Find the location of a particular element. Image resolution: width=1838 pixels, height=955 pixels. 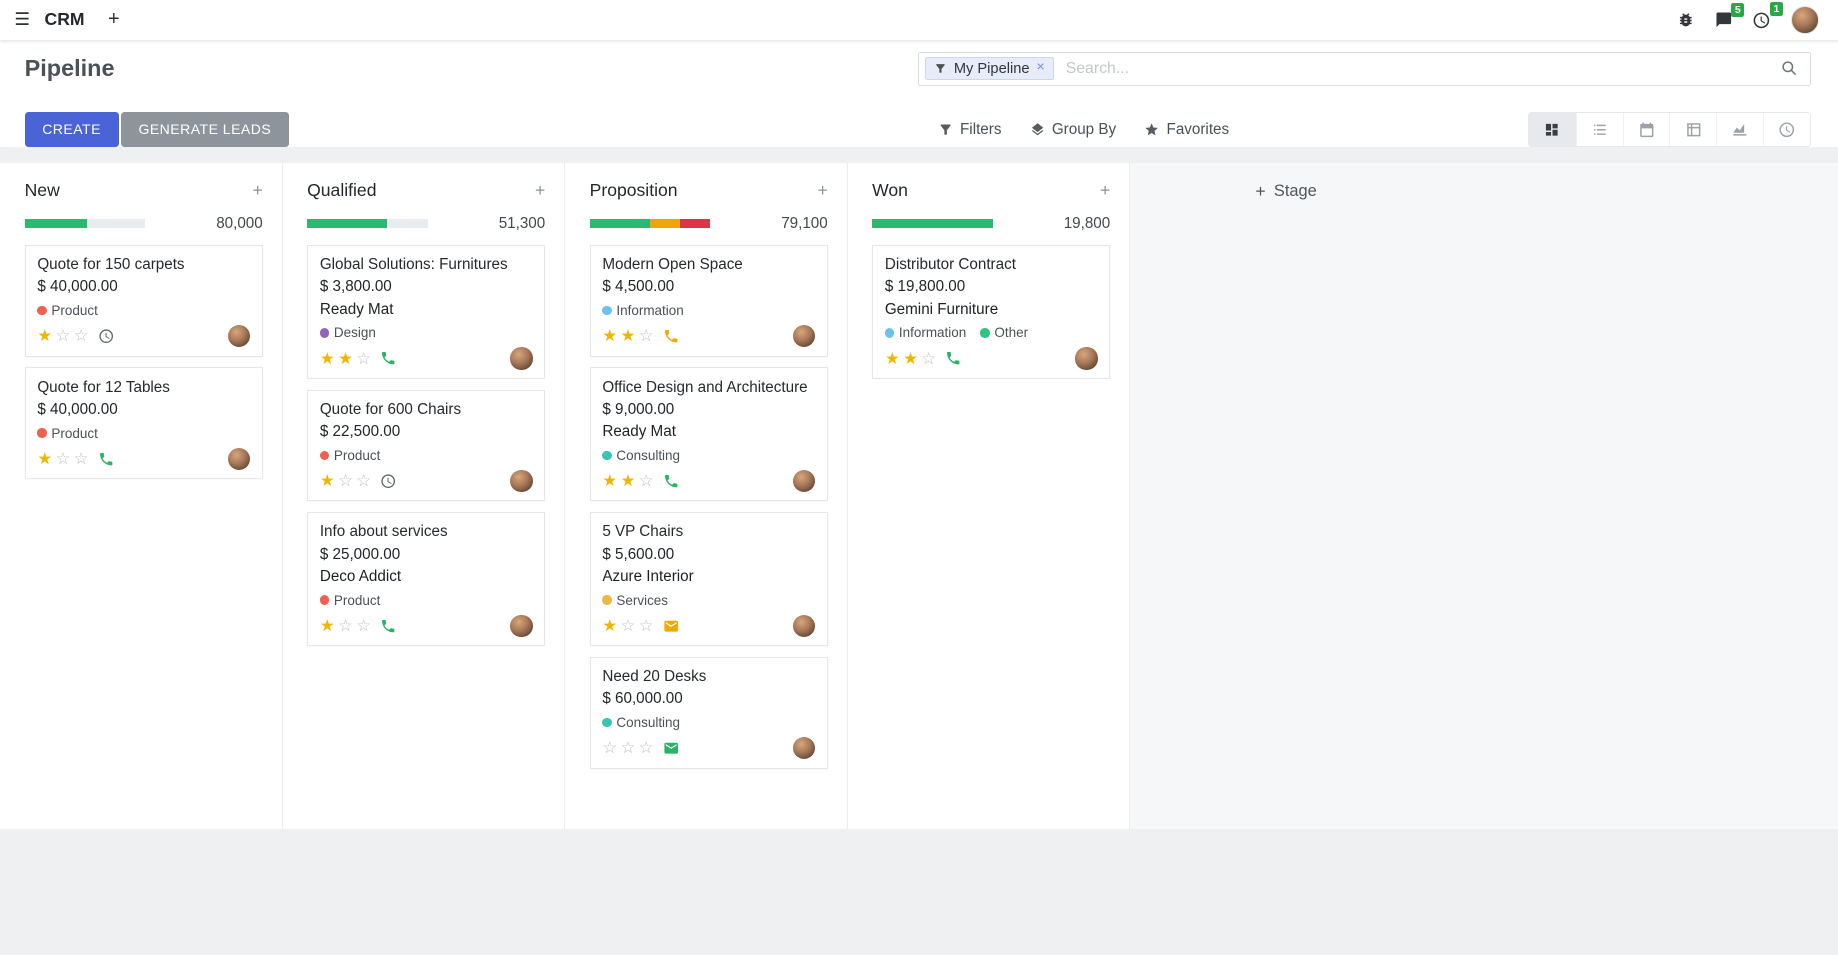

search-facet-my-pipeline: My Pipeline × is located at coordinates (989, 68).